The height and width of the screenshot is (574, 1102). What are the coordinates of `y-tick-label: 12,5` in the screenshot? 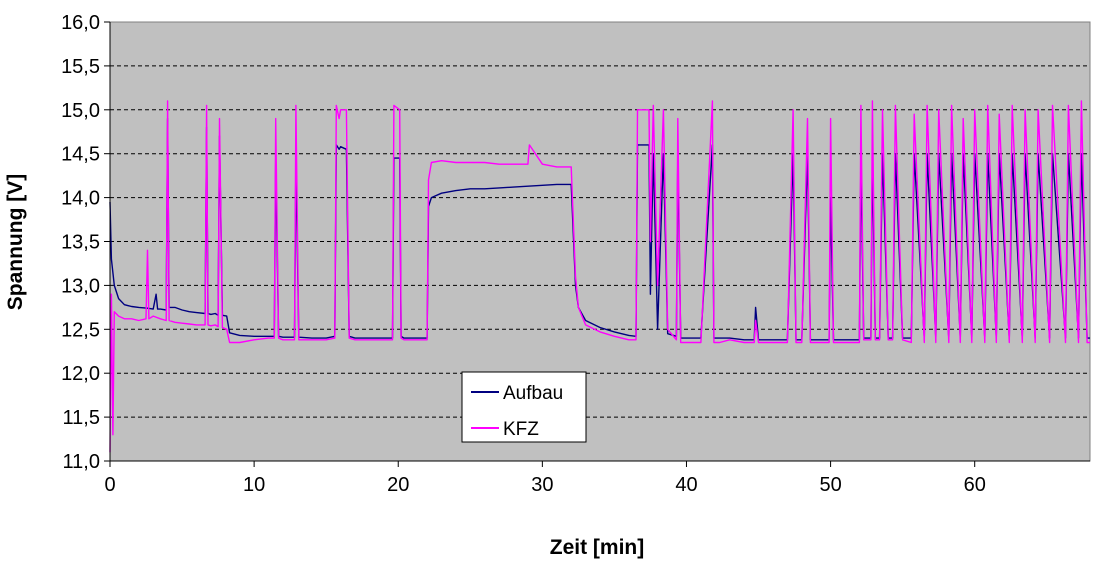 It's located at (80, 330).